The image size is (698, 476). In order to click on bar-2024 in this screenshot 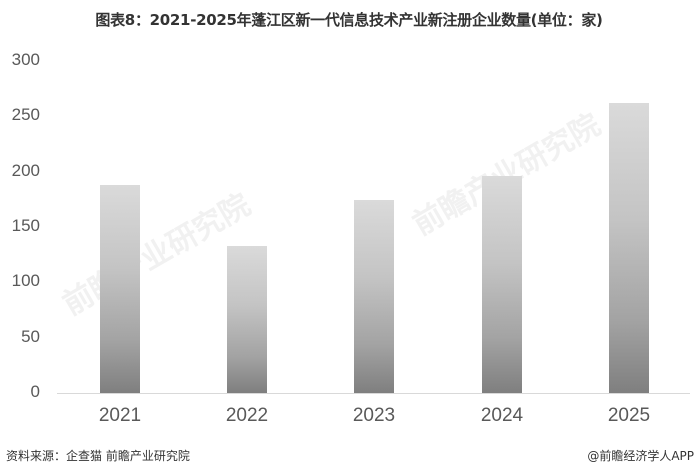, I will do `click(502, 284)`.